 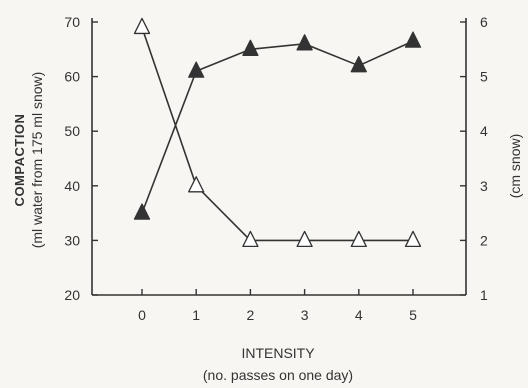 What do you see at coordinates (142, 315) in the screenshot?
I see `x-tick-label: 0` at bounding box center [142, 315].